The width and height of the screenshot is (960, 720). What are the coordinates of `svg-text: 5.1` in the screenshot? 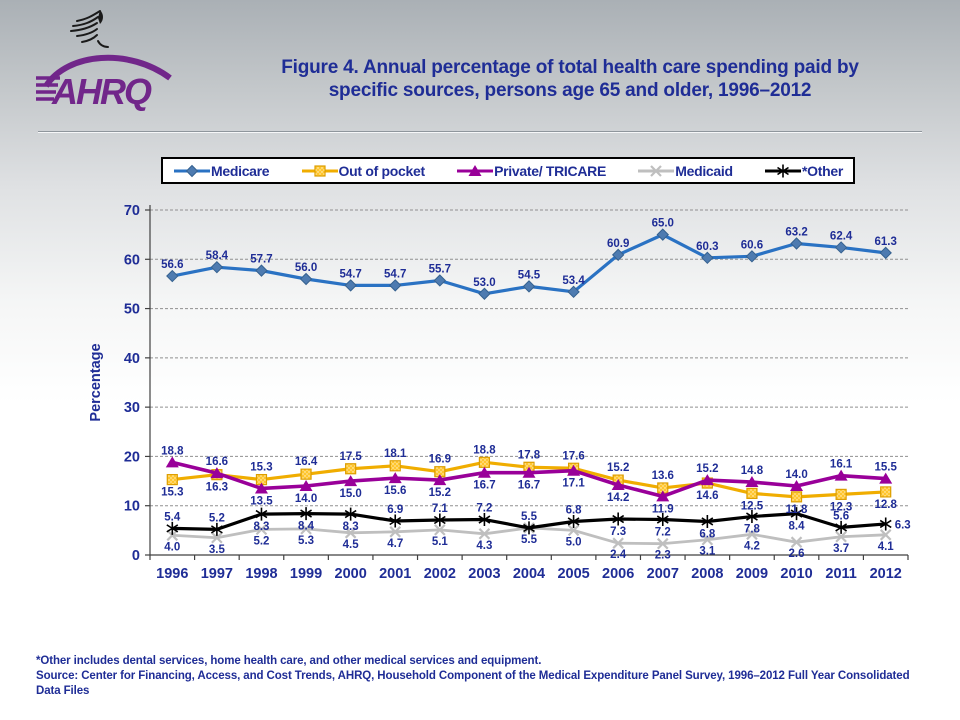 It's located at (440, 542).